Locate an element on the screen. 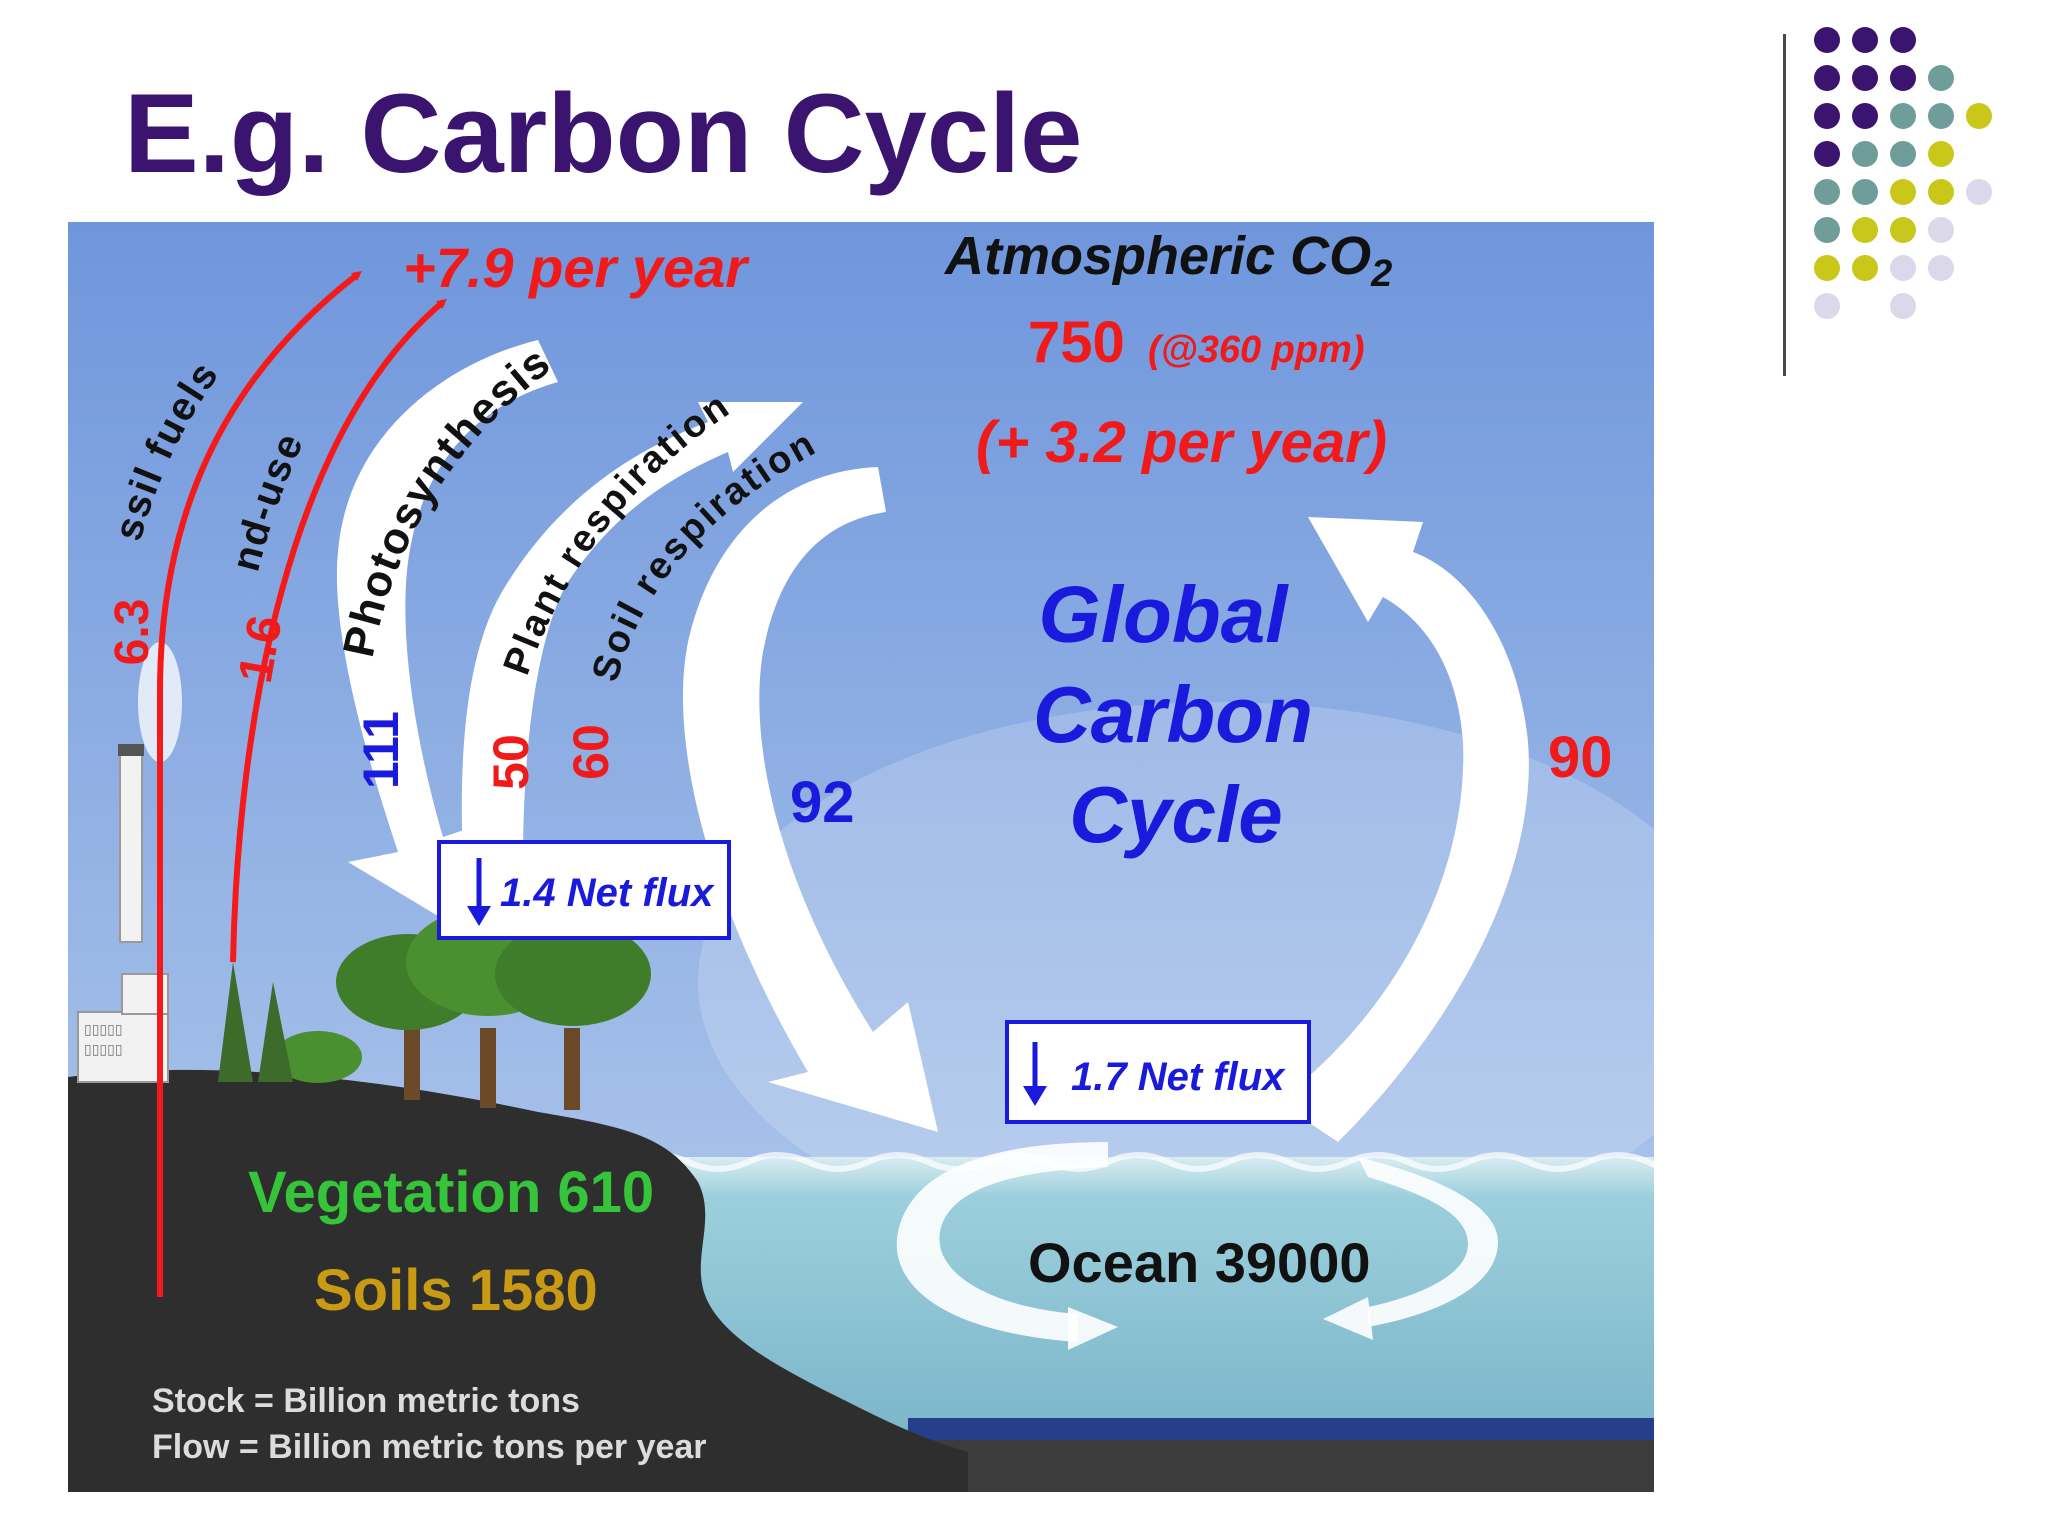  ocean-uptake-arrow is located at coordinates (810, 799).